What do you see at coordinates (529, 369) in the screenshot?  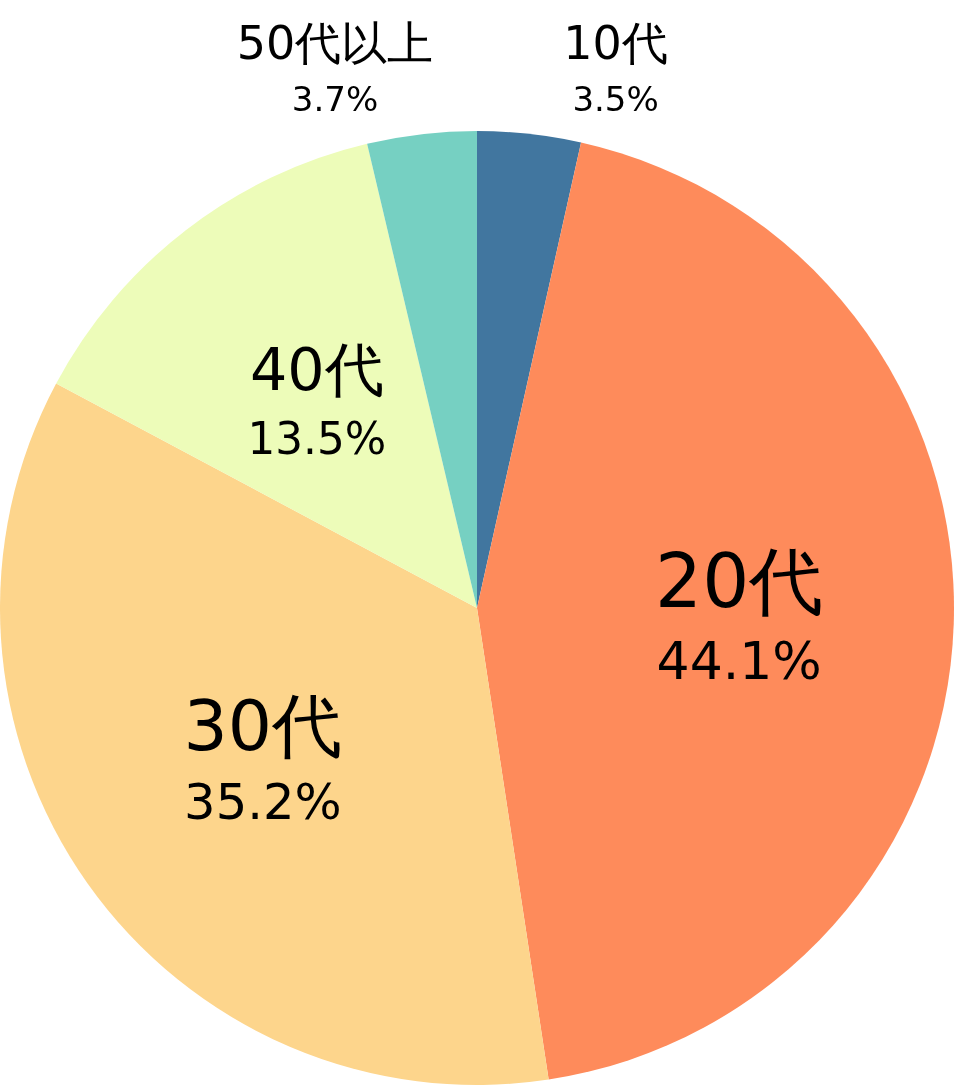 I see `pie-slice` at bounding box center [529, 369].